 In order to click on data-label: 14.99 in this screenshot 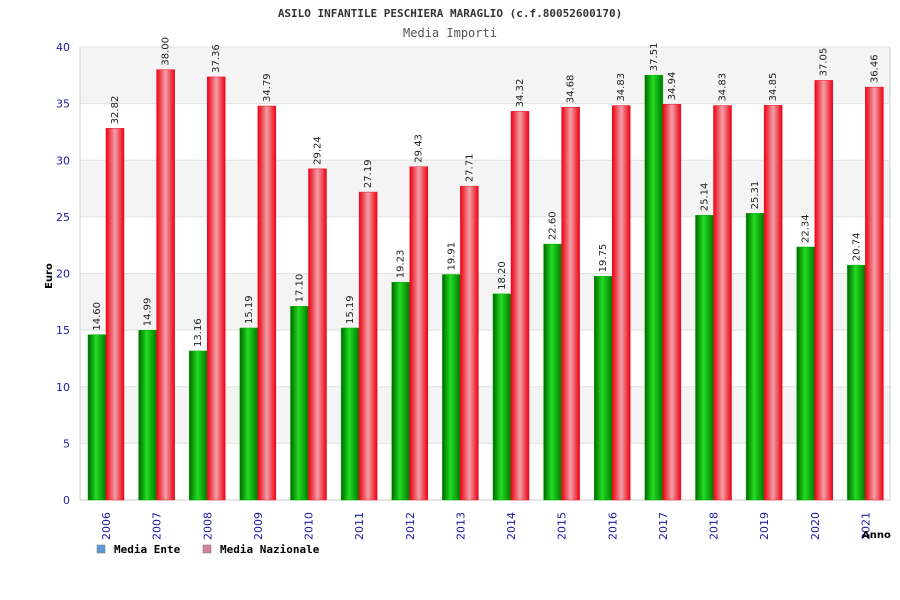, I will do `click(148, 312)`.